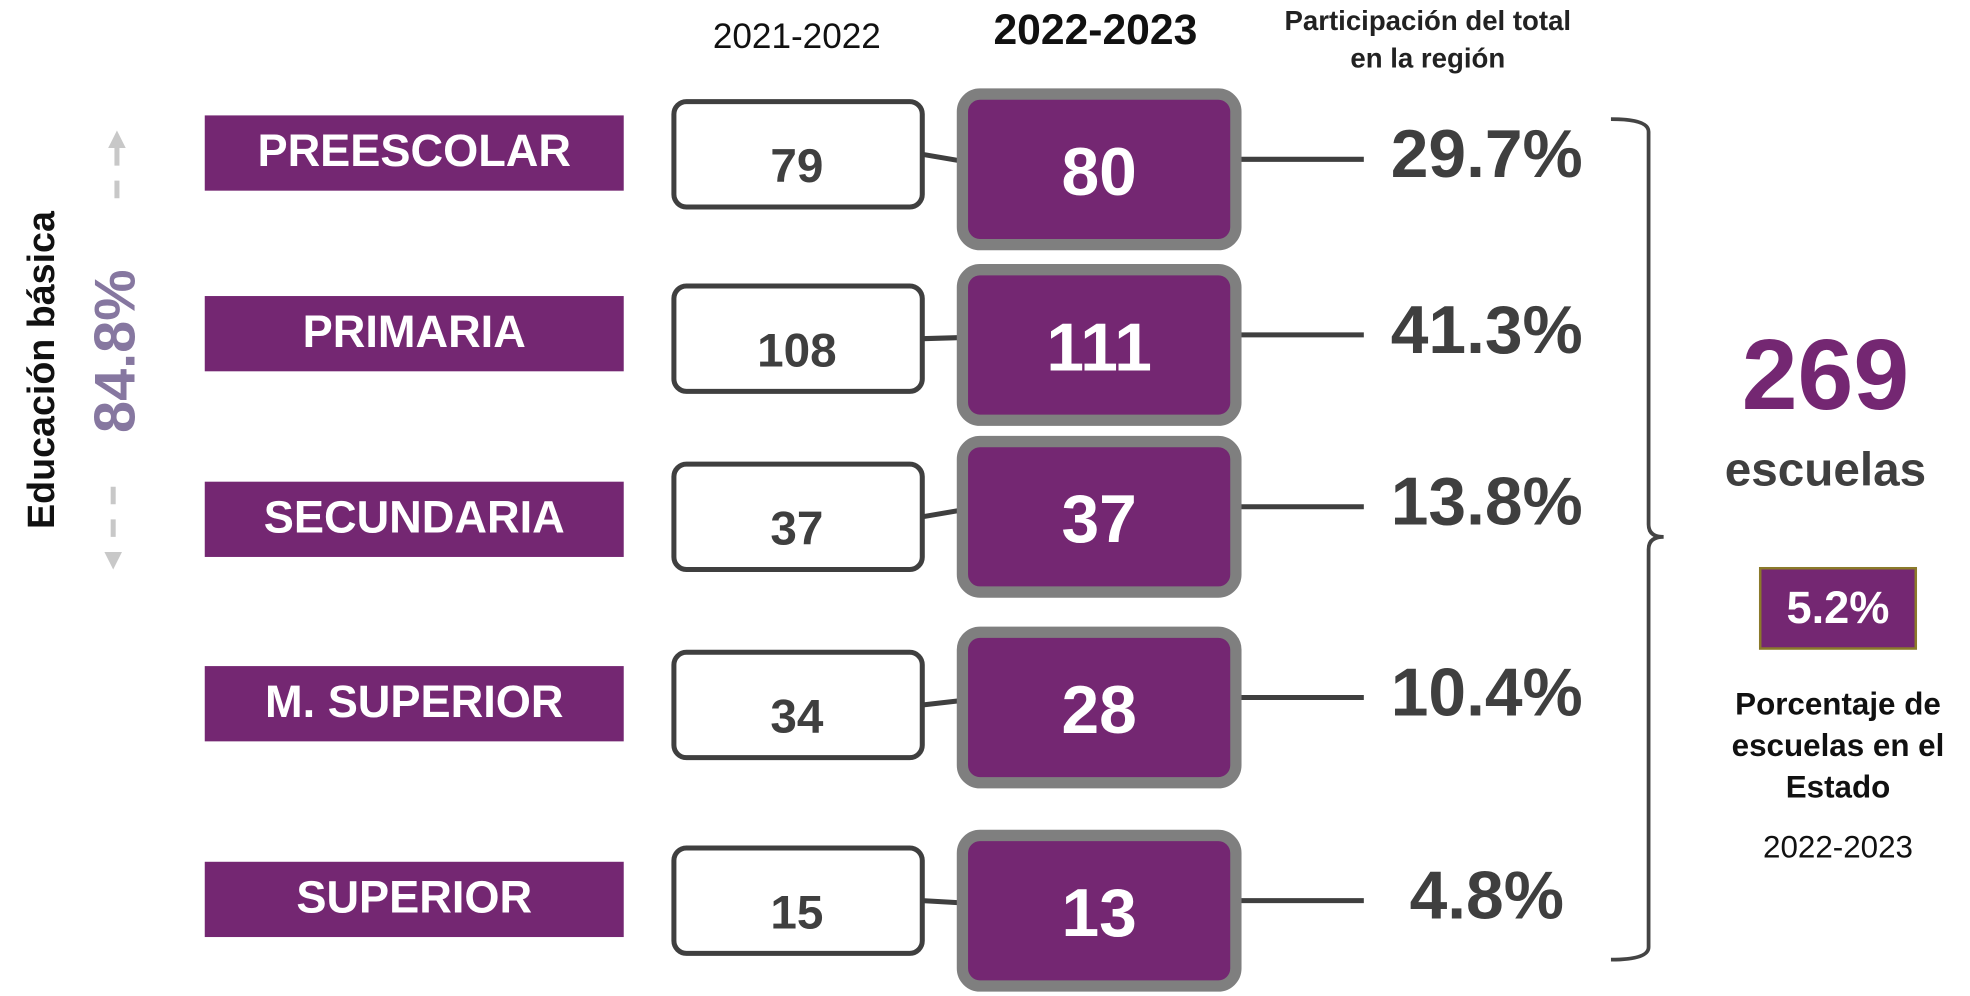 The height and width of the screenshot is (996, 1970). What do you see at coordinates (1825, 375) in the screenshot?
I see `total-value: 269` at bounding box center [1825, 375].